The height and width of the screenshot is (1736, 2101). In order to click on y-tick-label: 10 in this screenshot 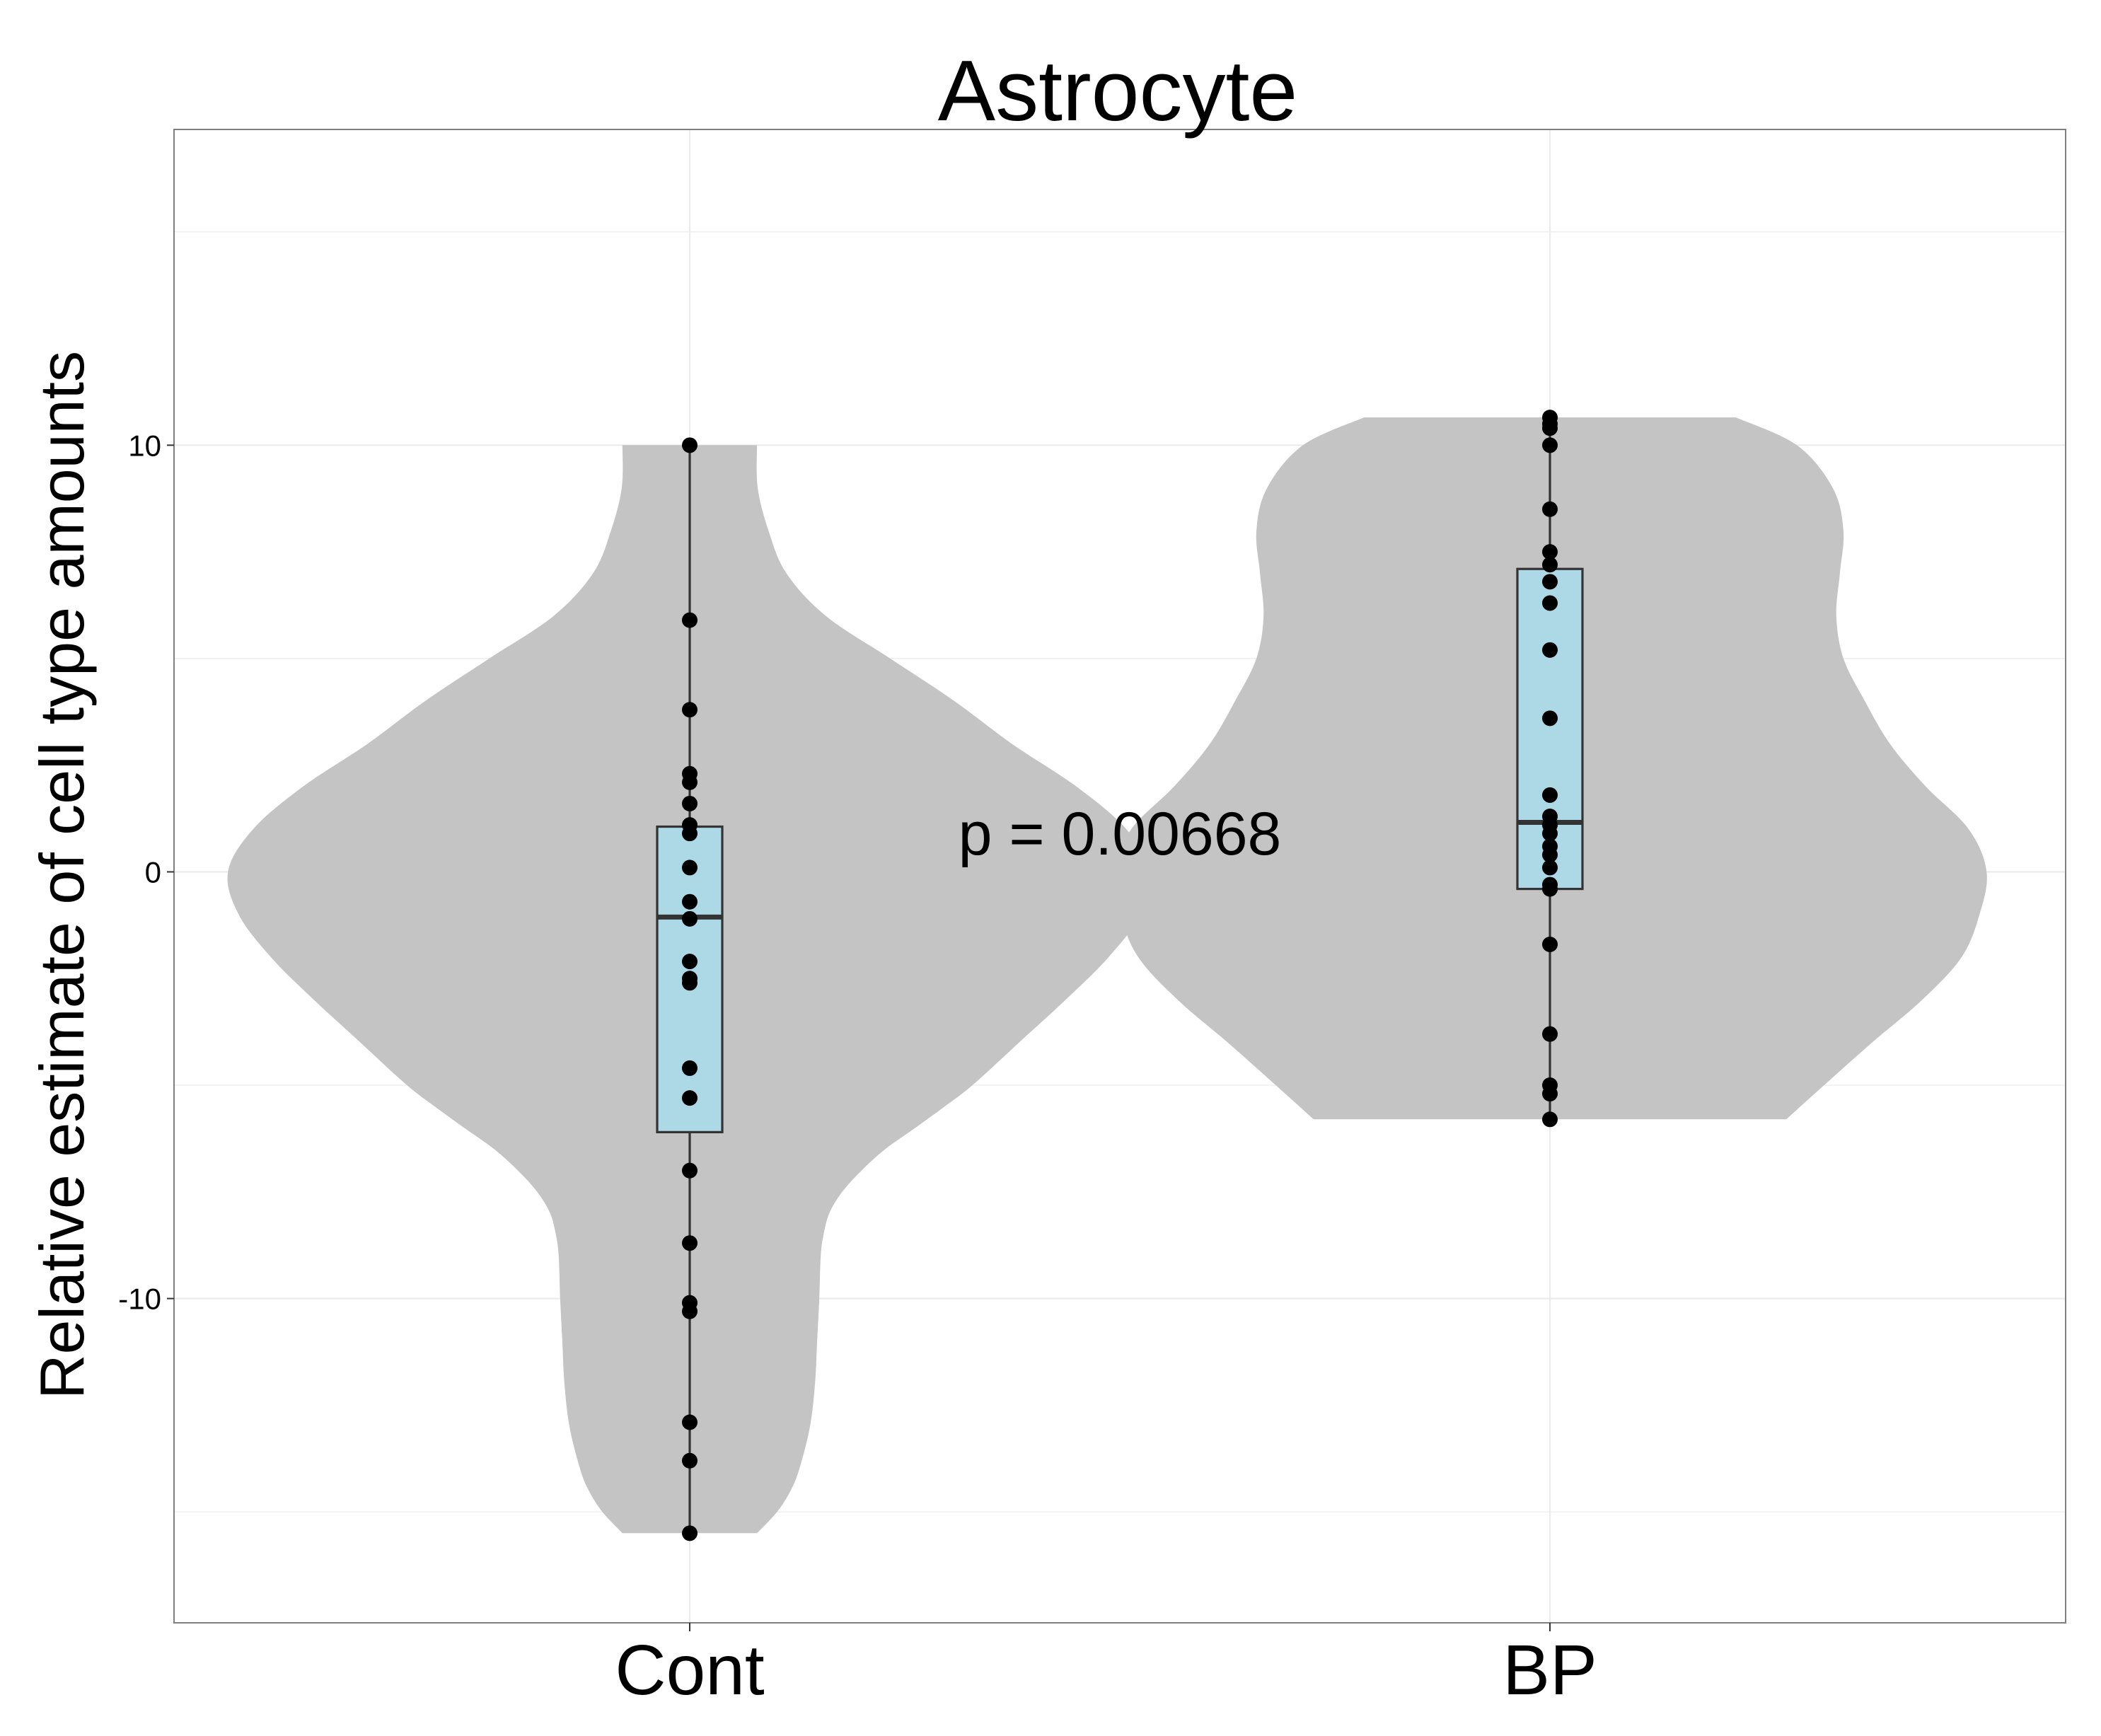, I will do `click(144, 446)`.